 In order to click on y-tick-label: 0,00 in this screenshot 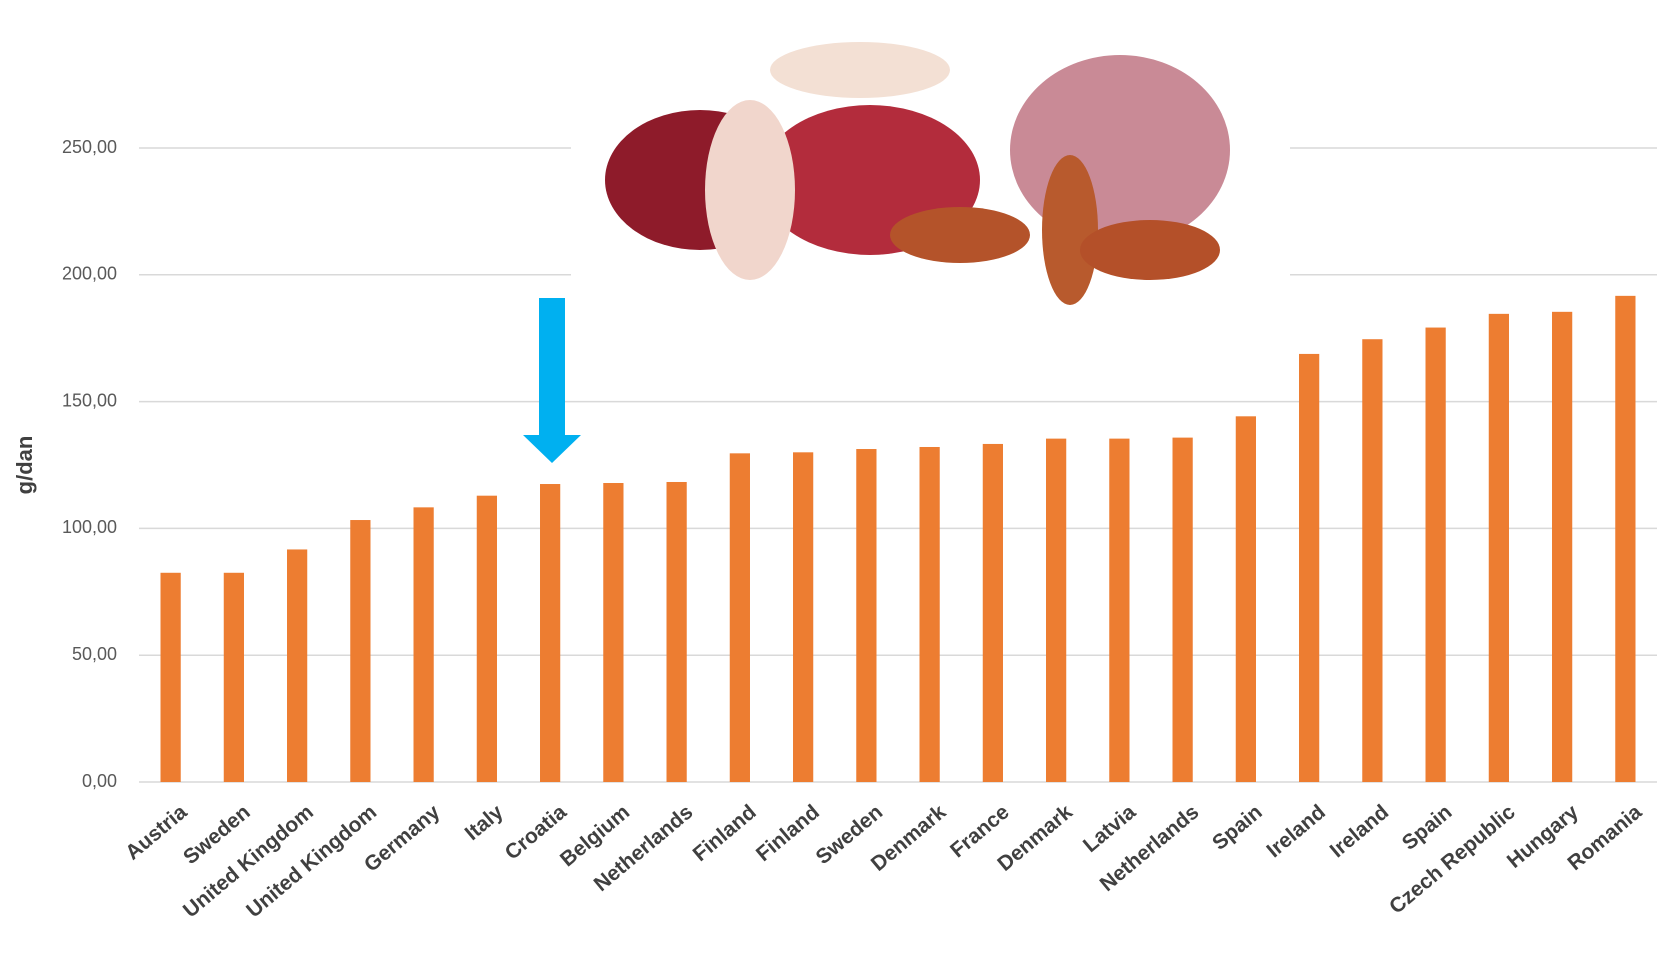, I will do `click(99, 781)`.